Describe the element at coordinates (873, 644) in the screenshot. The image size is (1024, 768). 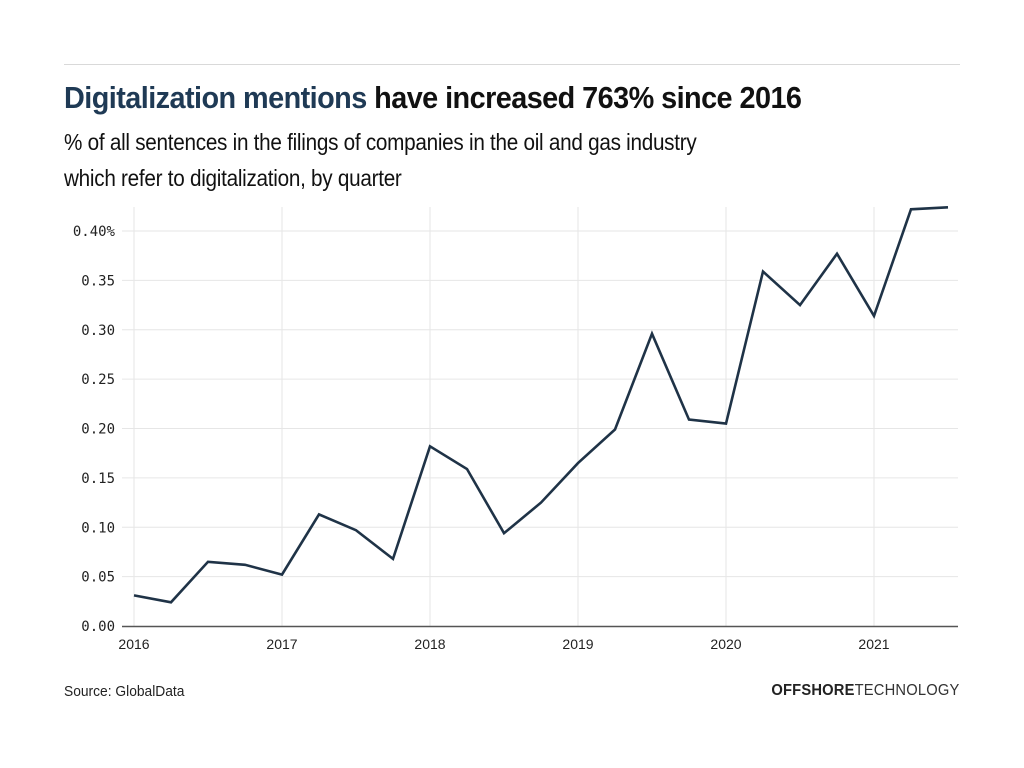
I see `x-tick-label: 2021` at that location.